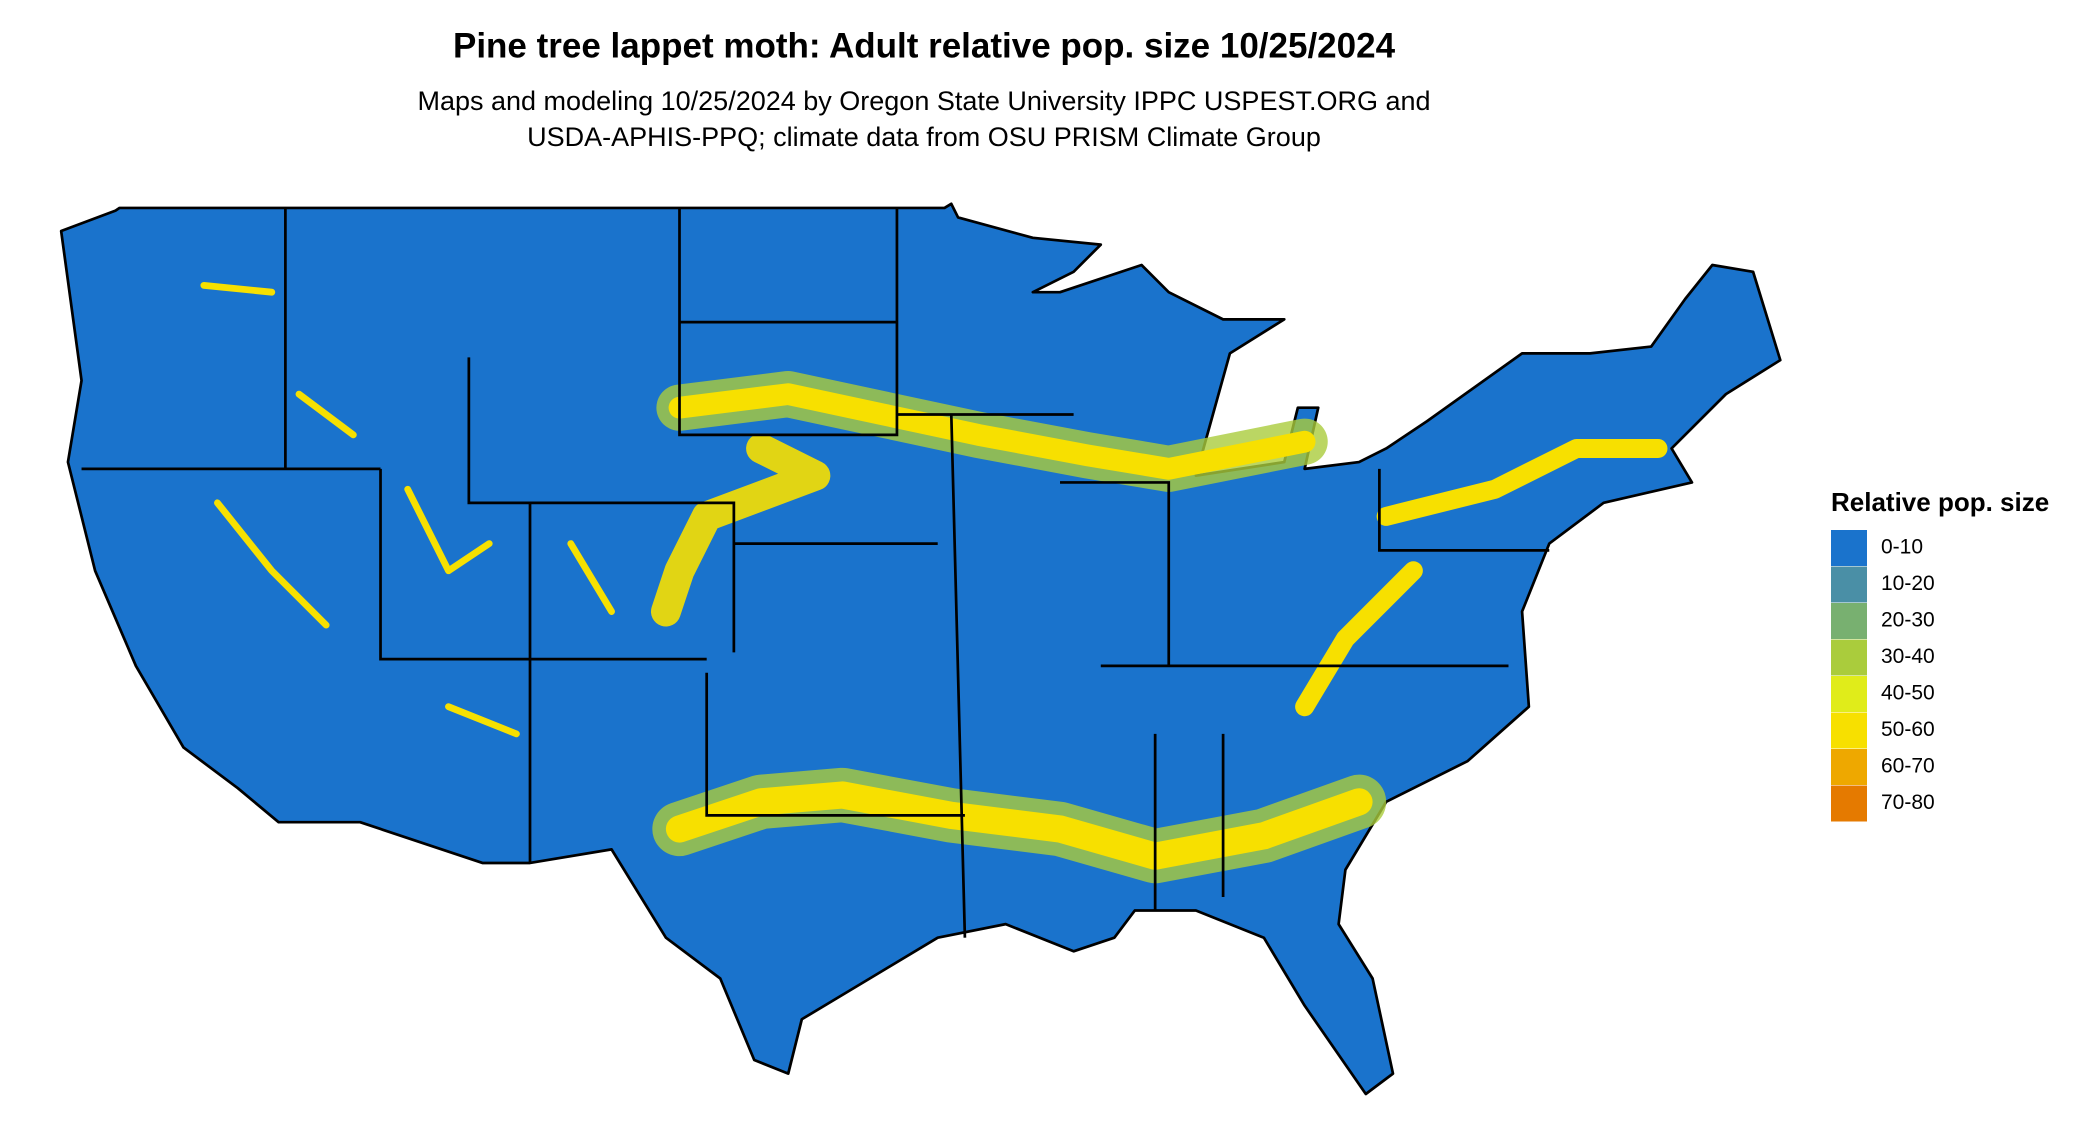 Image resolution: width=2100 pixels, height=1121 pixels. I want to click on east-band, so click(1481, 577).